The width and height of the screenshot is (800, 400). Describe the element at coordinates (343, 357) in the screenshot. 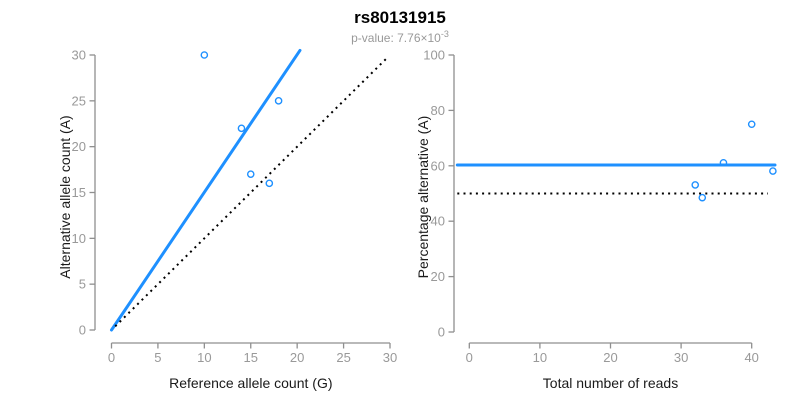

I see `x-tick-label: 25` at that location.